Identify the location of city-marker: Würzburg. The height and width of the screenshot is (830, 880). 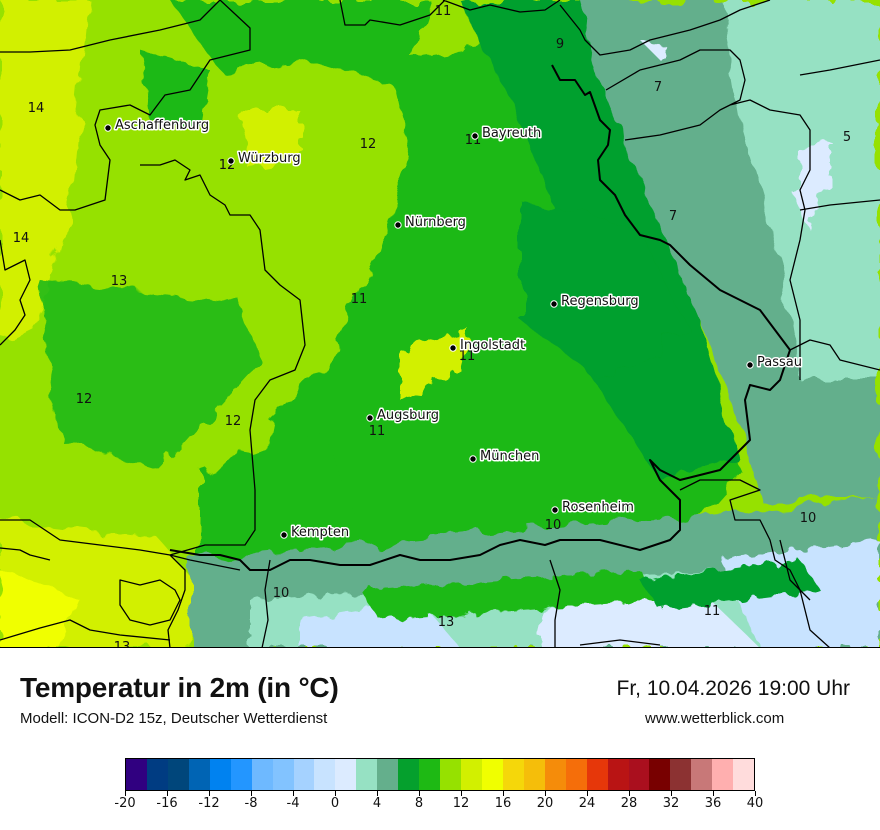
(264, 159).